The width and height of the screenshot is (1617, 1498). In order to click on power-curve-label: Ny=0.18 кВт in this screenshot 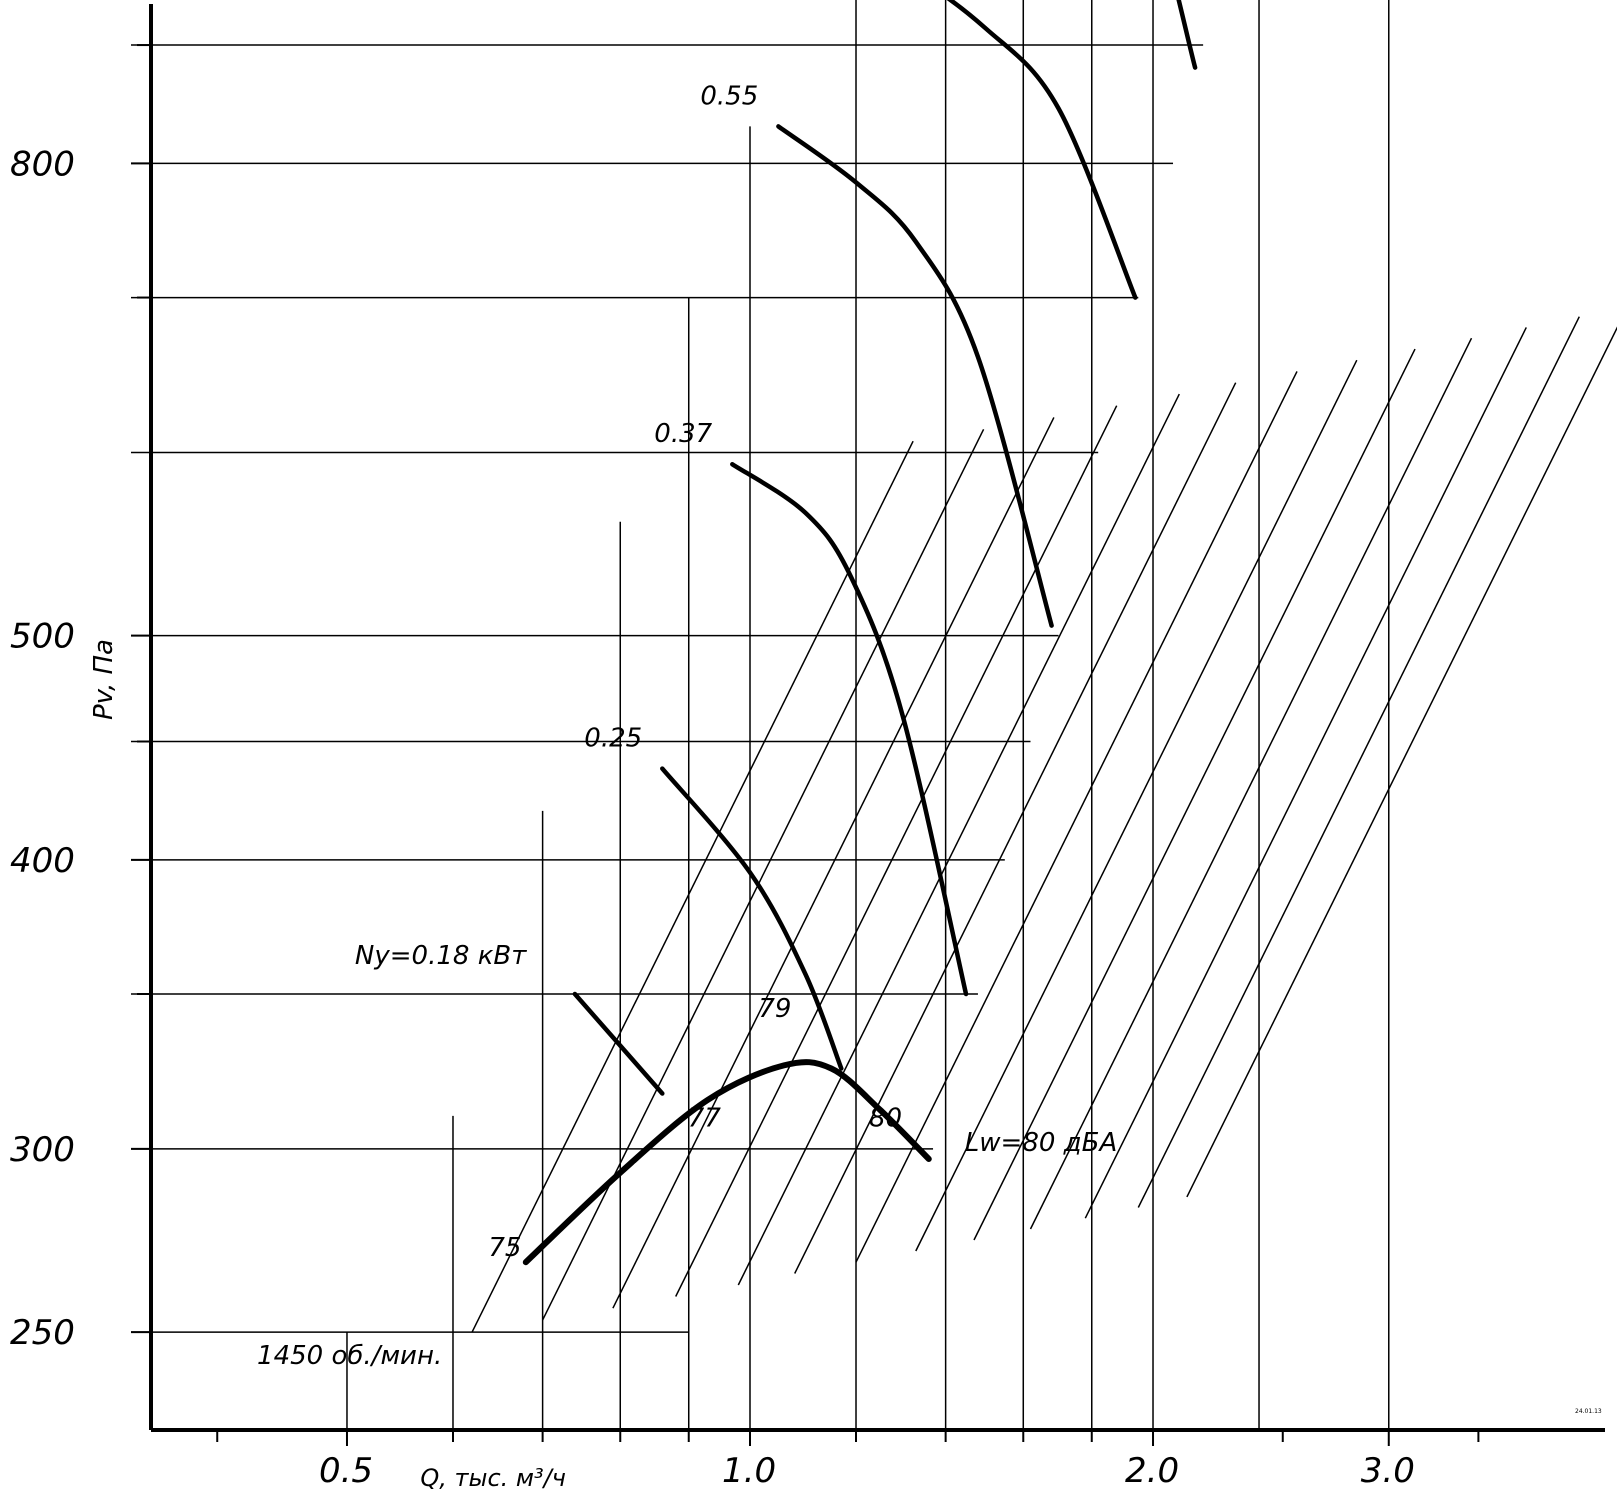, I will do `click(441, 956)`.